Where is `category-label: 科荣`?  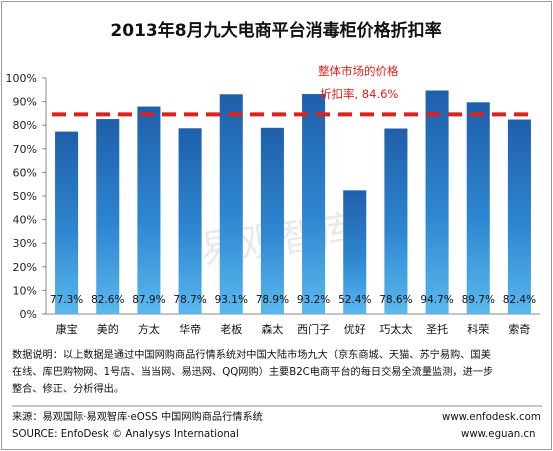 category-label: 科荣 is located at coordinates (478, 329).